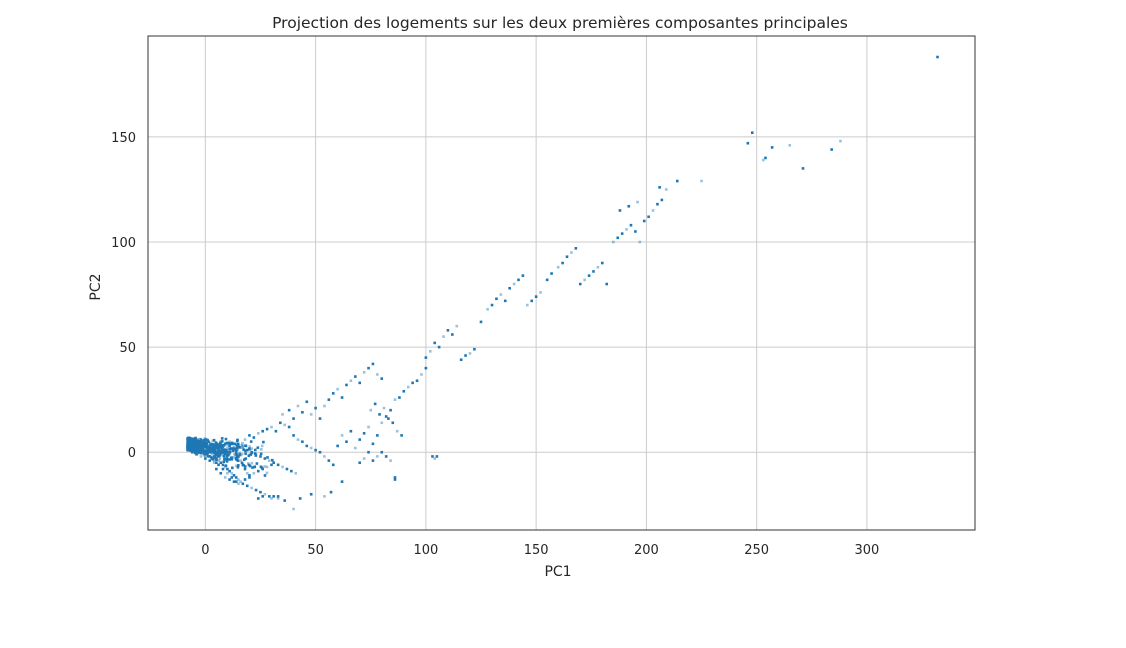 The image size is (1126, 648). I want to click on x-axis-label: PC1, so click(557, 572).